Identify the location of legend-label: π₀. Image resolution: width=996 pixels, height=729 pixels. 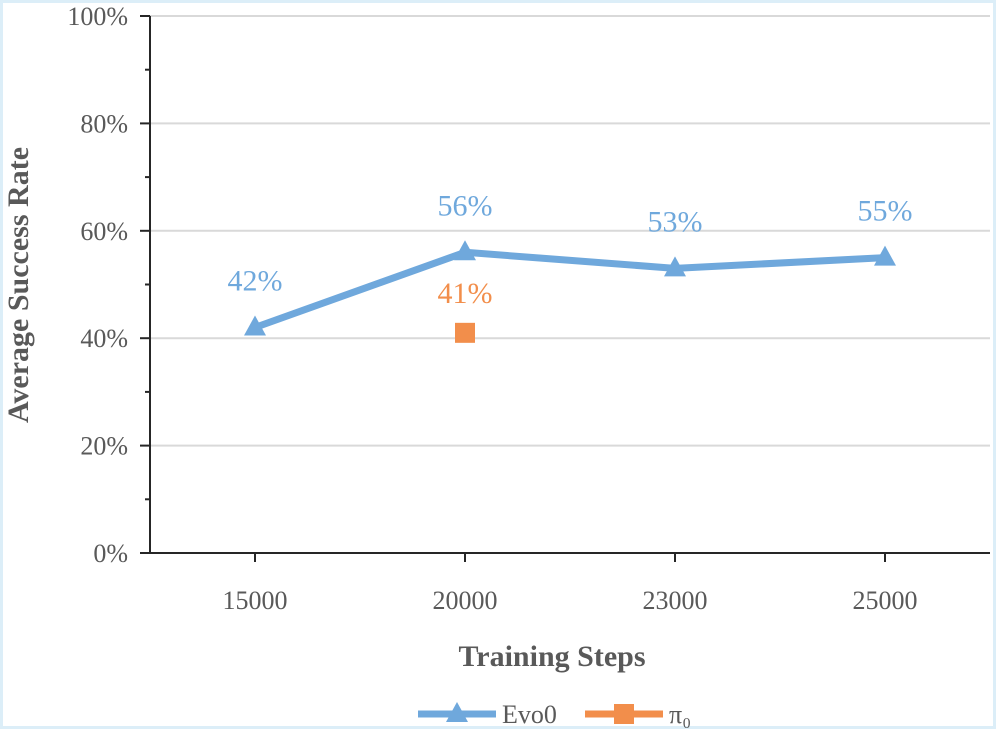
(680, 714).